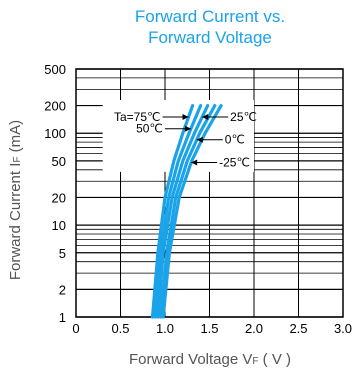 This screenshot has width=358, height=378. What do you see at coordinates (254, 328) in the screenshot?
I see `x-tick-label: 2.0` at bounding box center [254, 328].